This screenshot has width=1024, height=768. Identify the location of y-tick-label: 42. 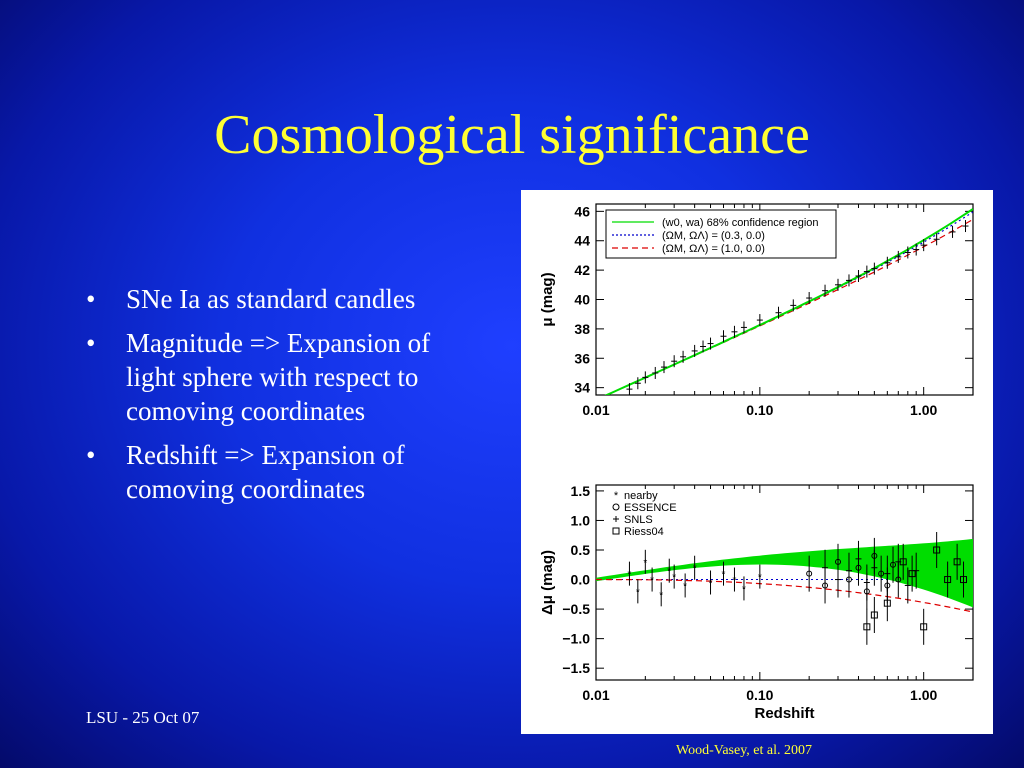
(582, 270).